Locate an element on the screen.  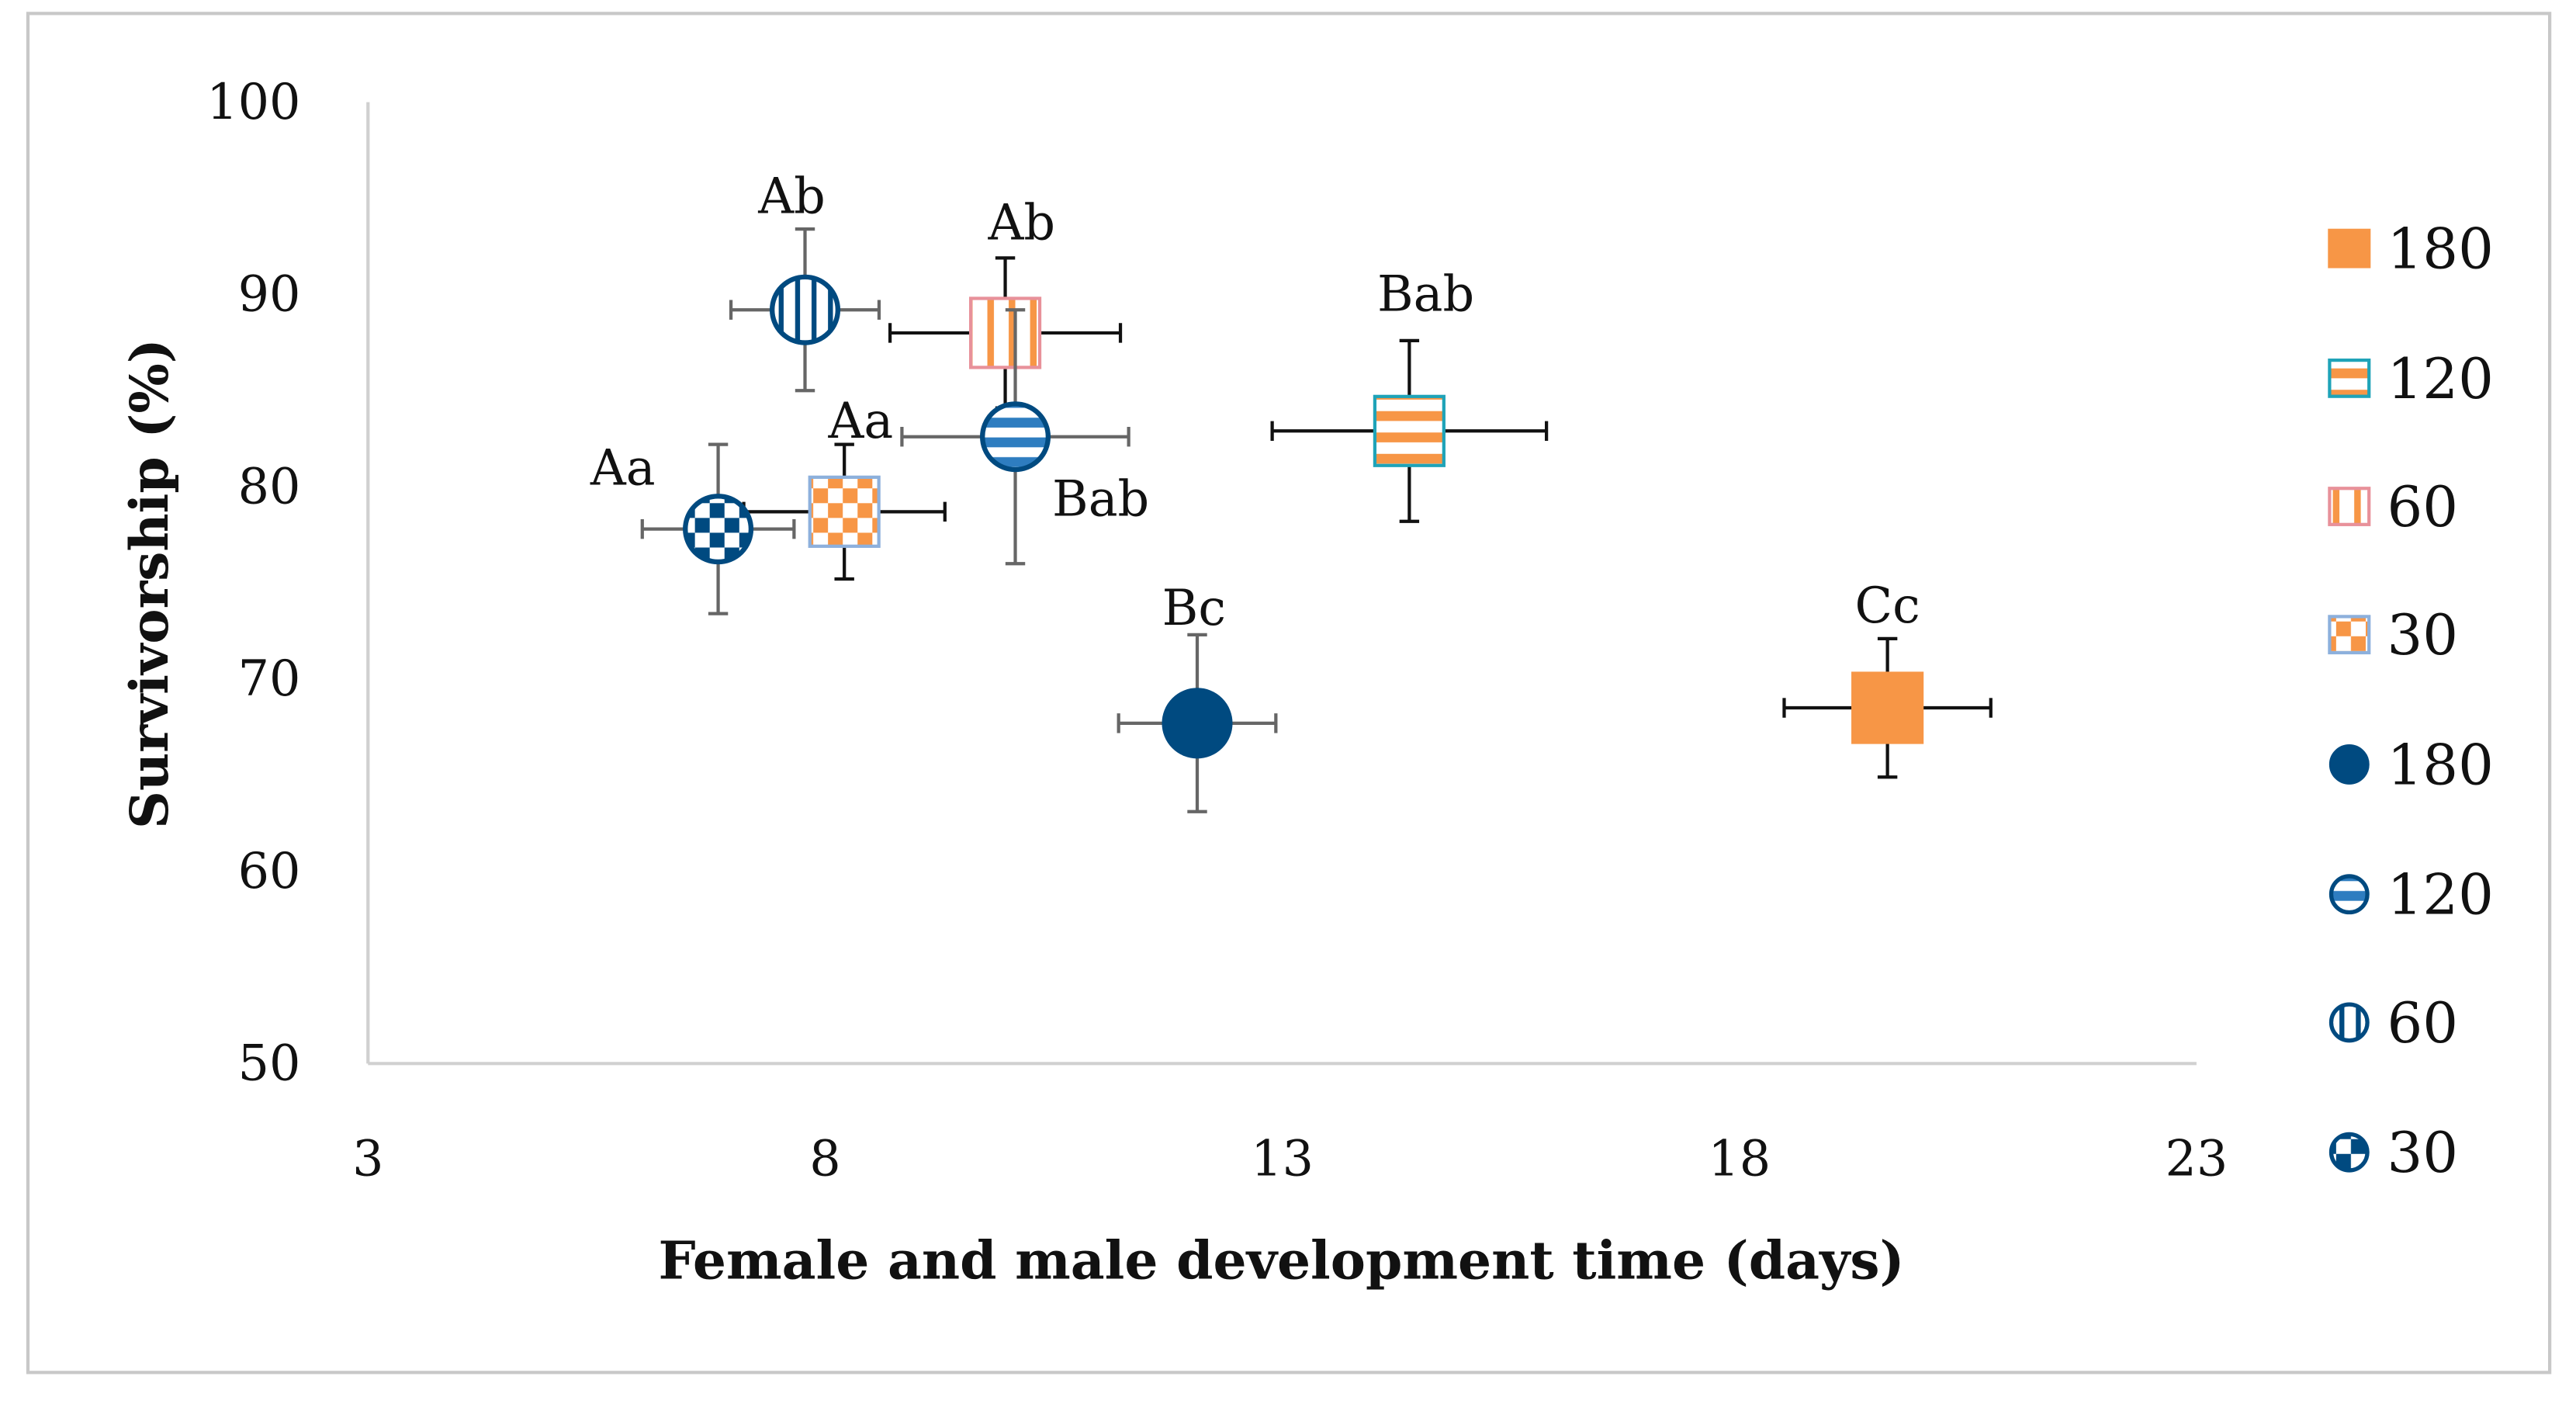
significance-label: Bc is located at coordinates (1194, 607).